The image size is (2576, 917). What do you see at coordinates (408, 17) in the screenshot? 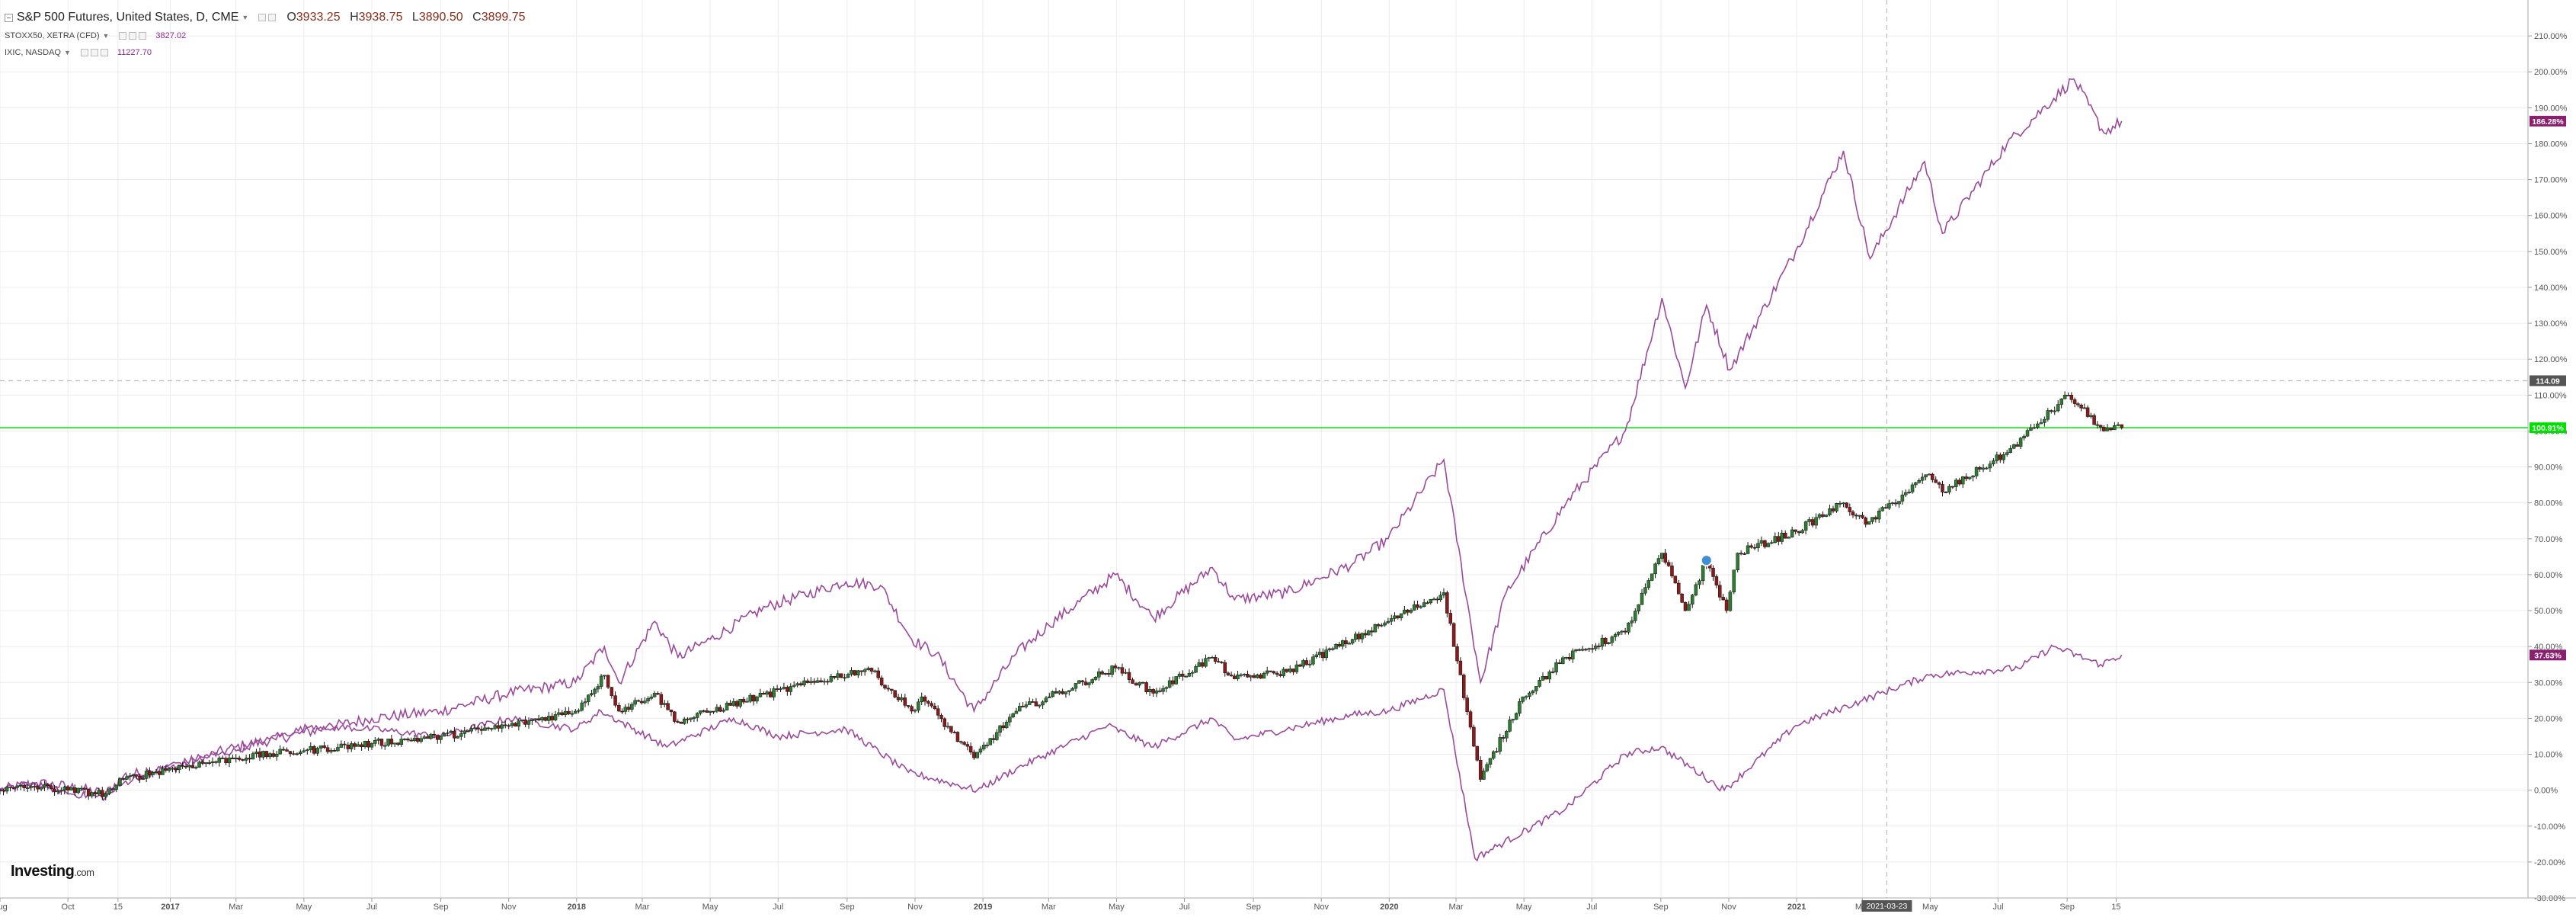
I see `ohlc-values: O3933.25 H3938.75 L3890.50 C3899.75` at bounding box center [408, 17].